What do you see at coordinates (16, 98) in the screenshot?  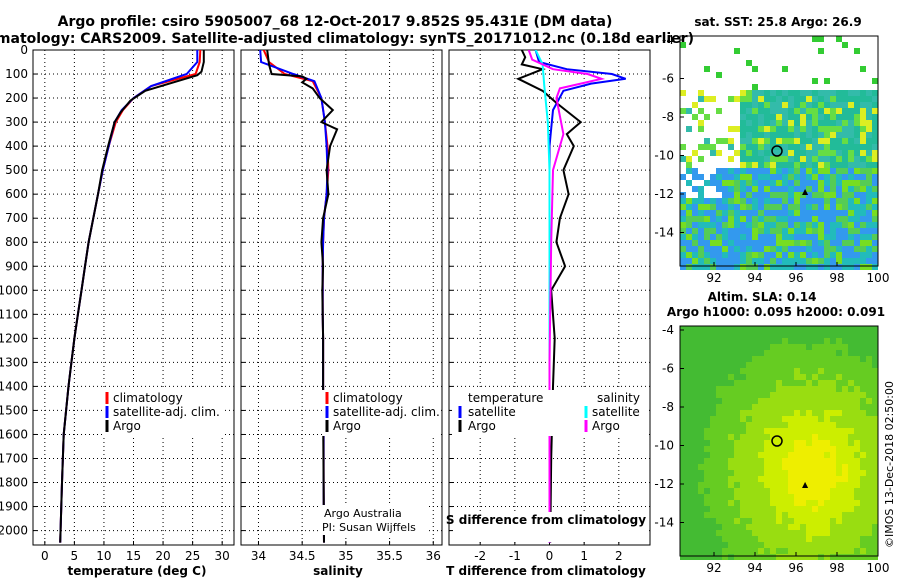 I see `y-tick-label: 200` at bounding box center [16, 98].